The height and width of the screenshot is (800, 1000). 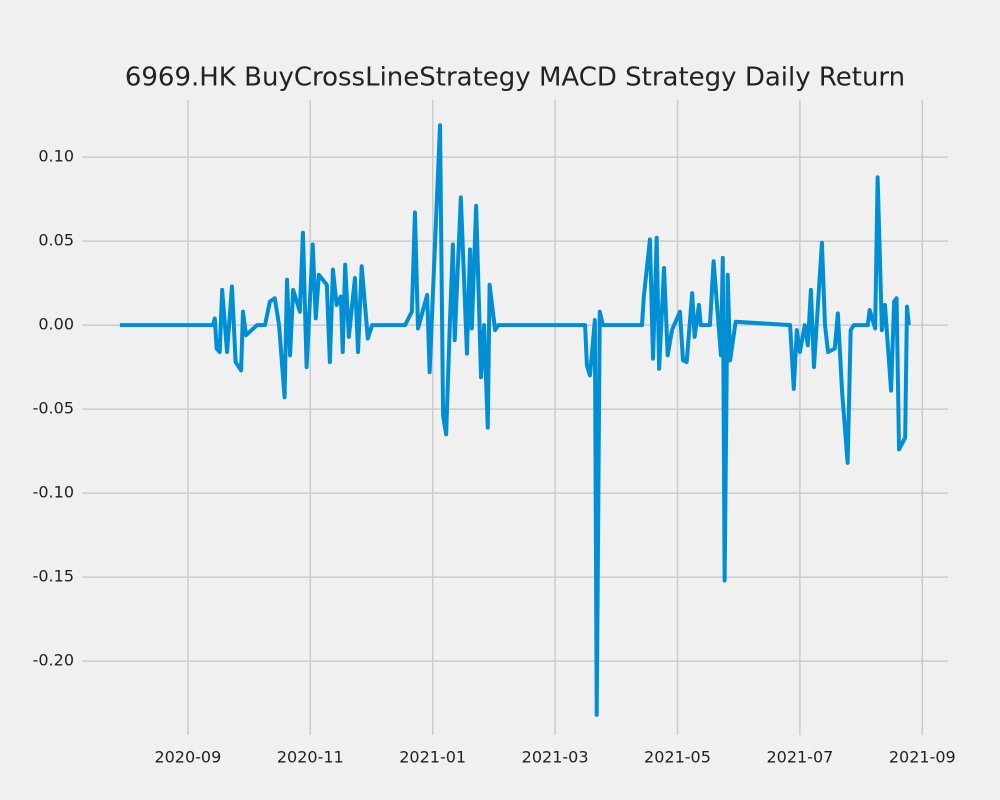 I want to click on x-tick-label: 2020-09, so click(x=187, y=757).